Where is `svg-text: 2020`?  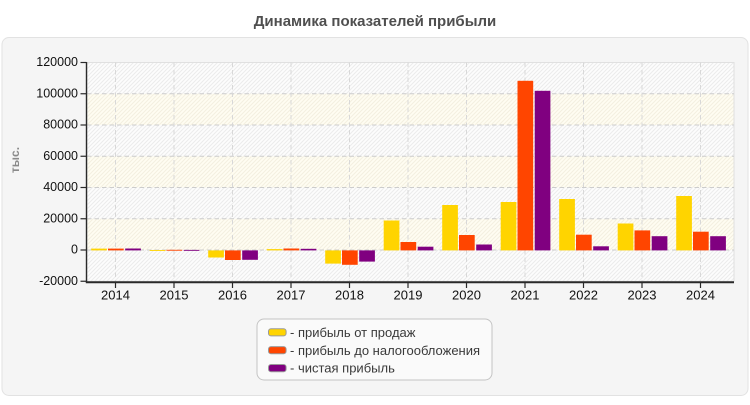 svg-text: 2020 is located at coordinates (466, 295).